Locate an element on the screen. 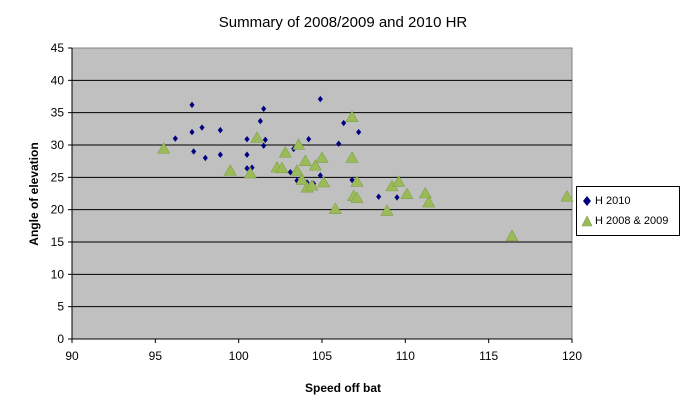 The width and height of the screenshot is (686, 417). x-tick-label: 90 is located at coordinates (72, 356).